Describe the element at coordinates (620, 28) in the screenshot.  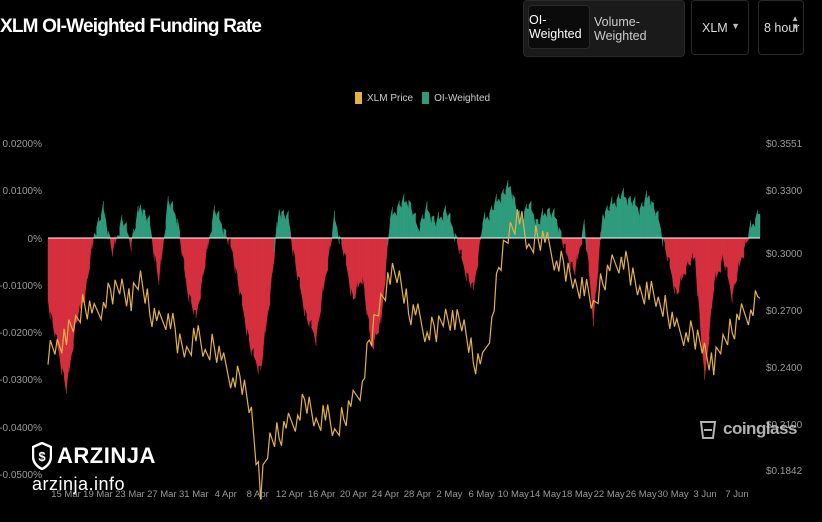
I see `tab-volume-weighted: Volume-Weighted` at that location.